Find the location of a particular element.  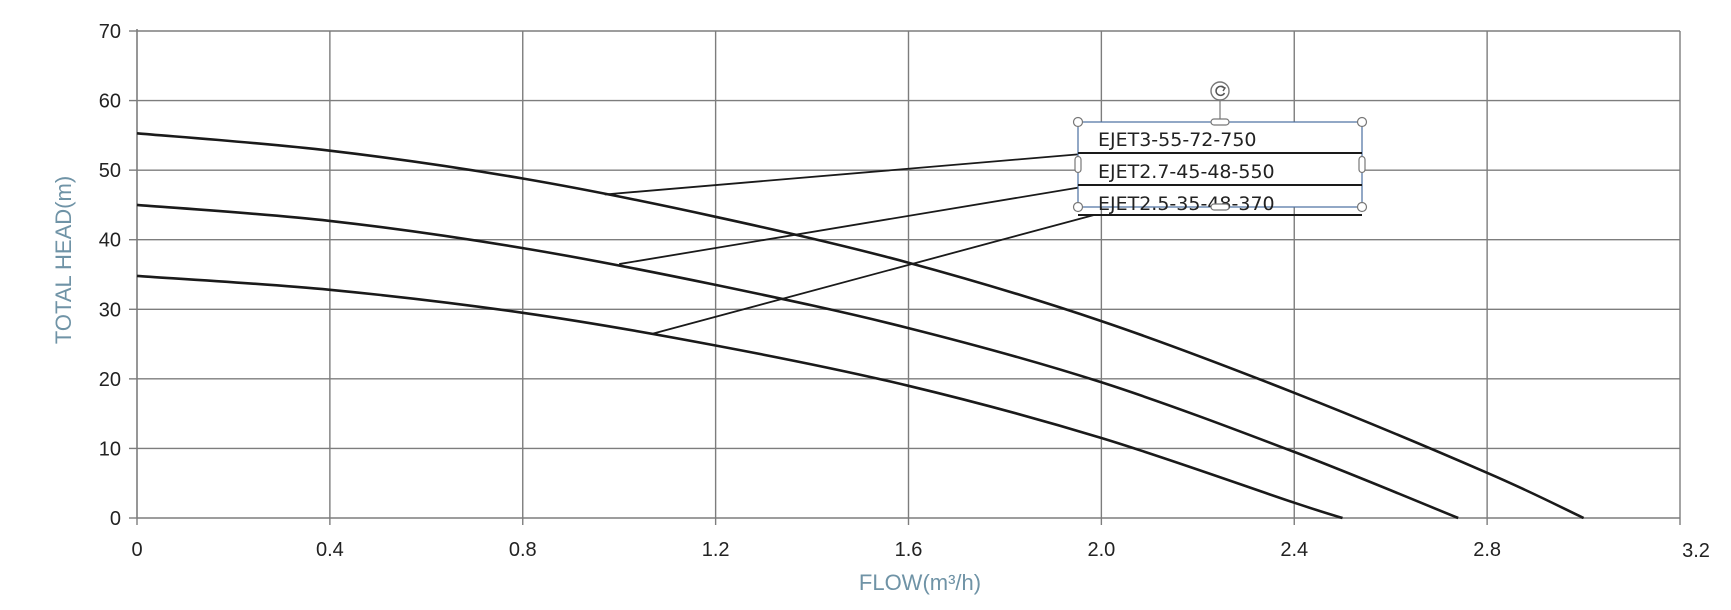

legend-entry-3: EJET2.5-35-48-370 is located at coordinates (1186, 204).